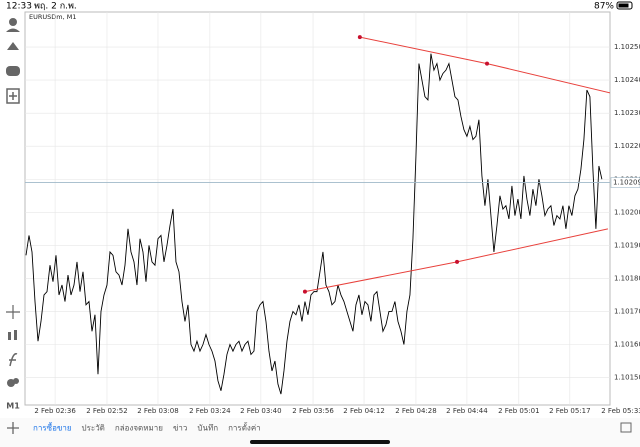 The image size is (640, 447). Describe the element at coordinates (604, 7) in the screenshot. I see `battery-level: 87%` at that location.